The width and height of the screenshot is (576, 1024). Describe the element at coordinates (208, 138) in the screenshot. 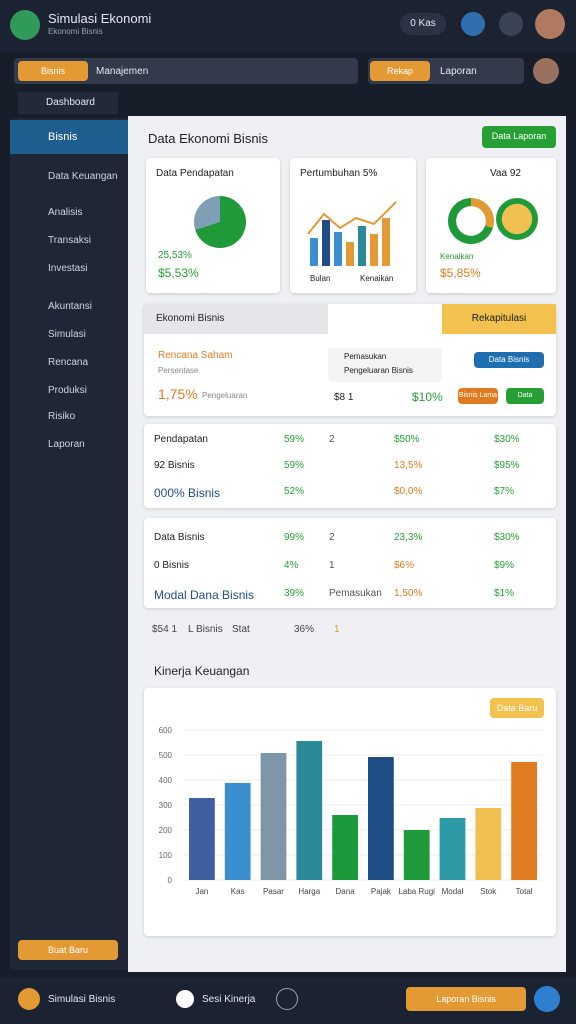

I see `main-title: Data Ekonomi Bisnis` at that location.